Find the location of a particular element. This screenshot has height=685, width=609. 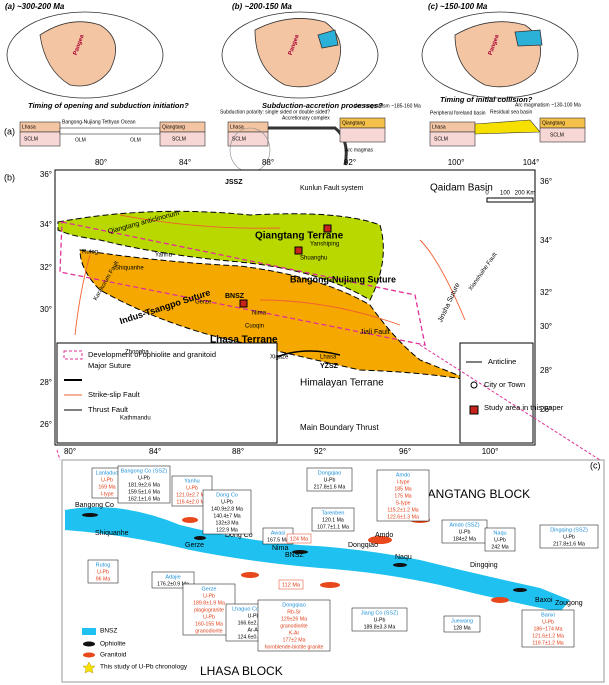

section-label: Arc magmatism ~185-160 Ma is located at coordinates (388, 106).